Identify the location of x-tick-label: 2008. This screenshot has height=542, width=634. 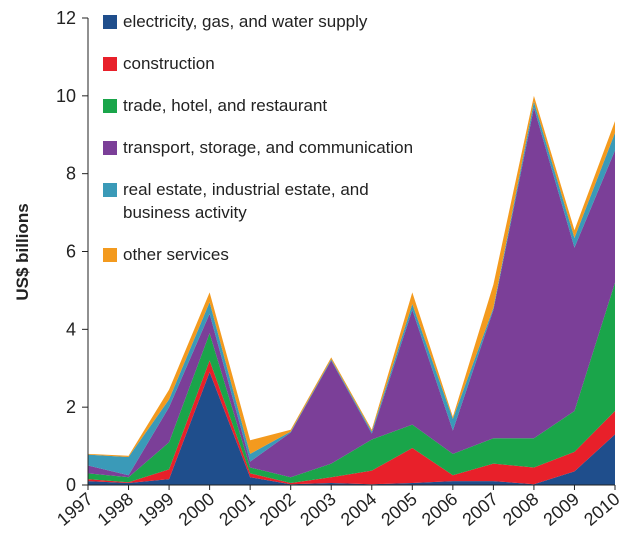
(521, 509).